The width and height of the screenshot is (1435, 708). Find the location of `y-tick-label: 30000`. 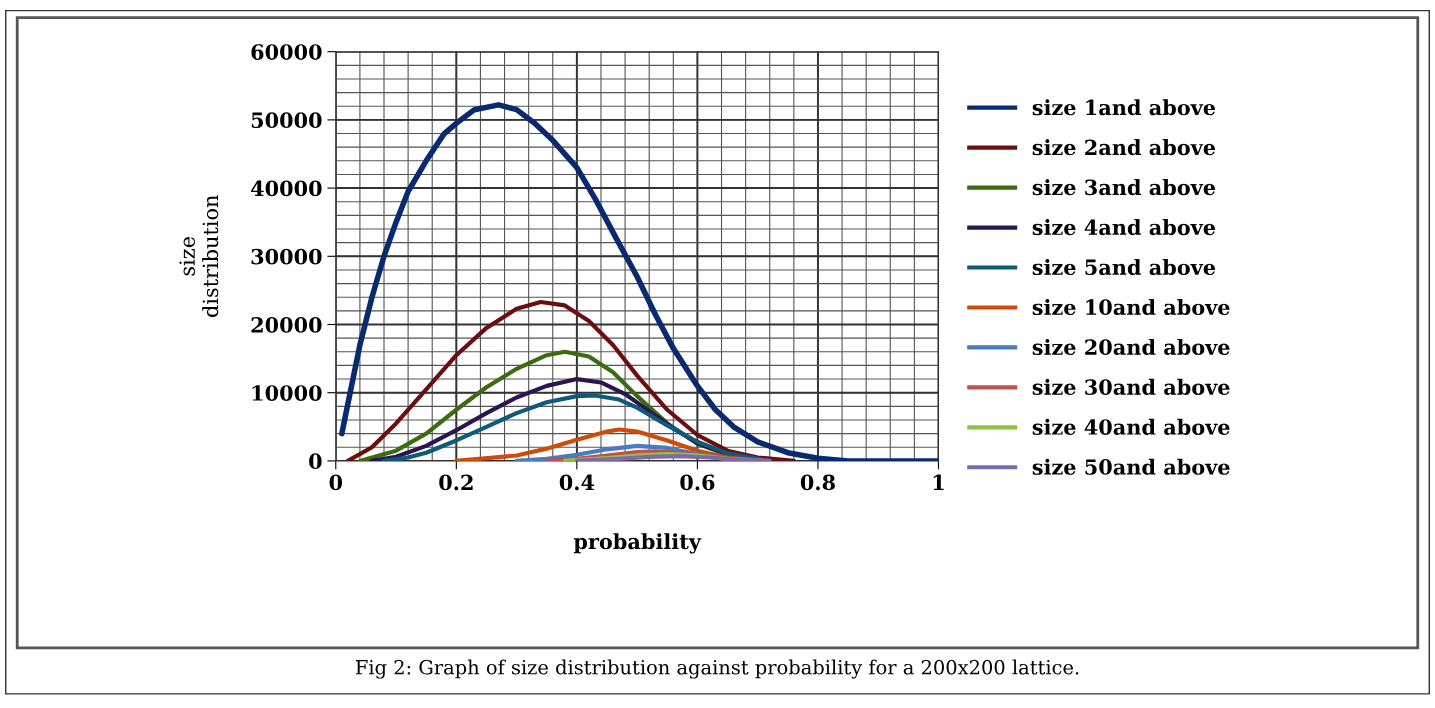

y-tick-label: 30000 is located at coordinates (286, 256).